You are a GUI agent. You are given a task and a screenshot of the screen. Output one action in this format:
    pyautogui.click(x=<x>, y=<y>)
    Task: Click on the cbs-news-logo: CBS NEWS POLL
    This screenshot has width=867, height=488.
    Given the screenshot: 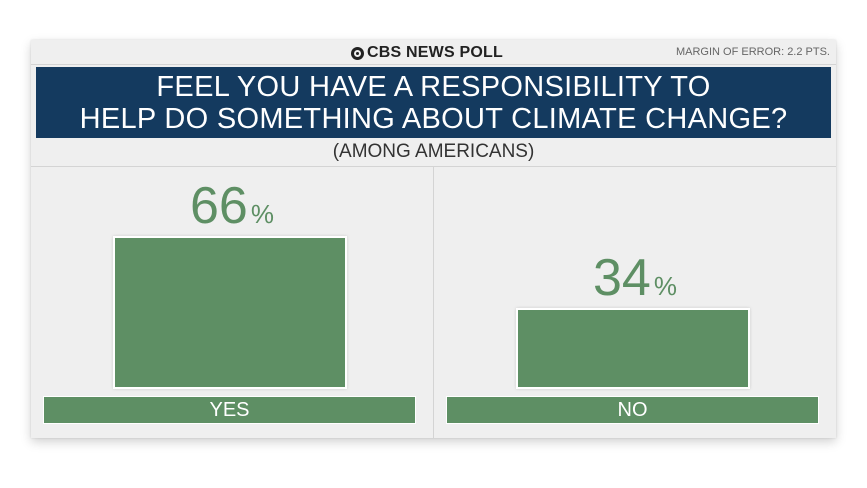 What is the action you would take?
    pyautogui.click(x=427, y=53)
    